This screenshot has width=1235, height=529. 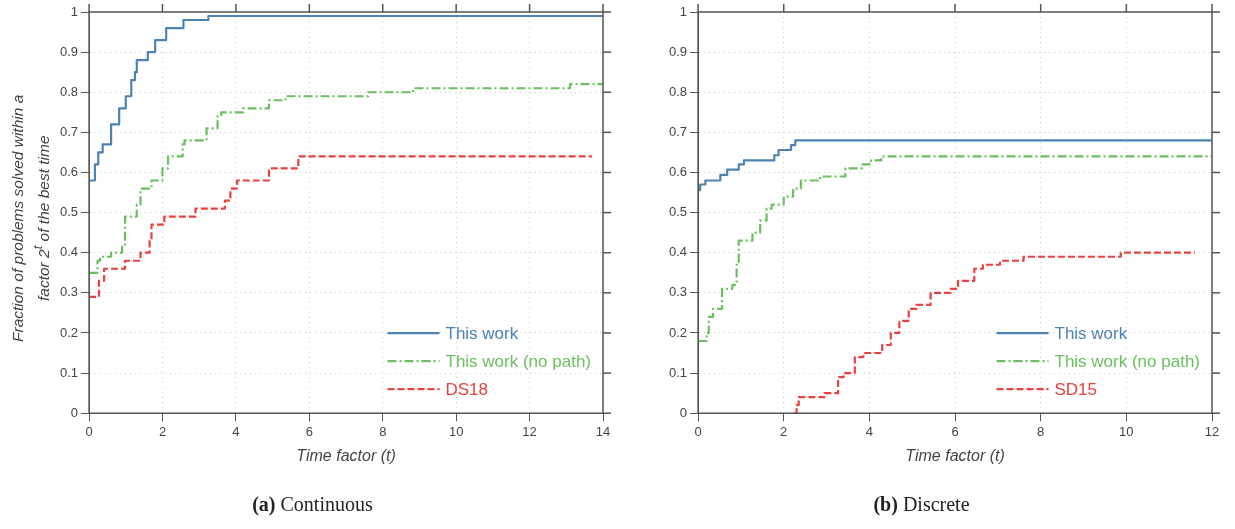 I want to click on text: (b) Discrete, so click(x=921, y=504).